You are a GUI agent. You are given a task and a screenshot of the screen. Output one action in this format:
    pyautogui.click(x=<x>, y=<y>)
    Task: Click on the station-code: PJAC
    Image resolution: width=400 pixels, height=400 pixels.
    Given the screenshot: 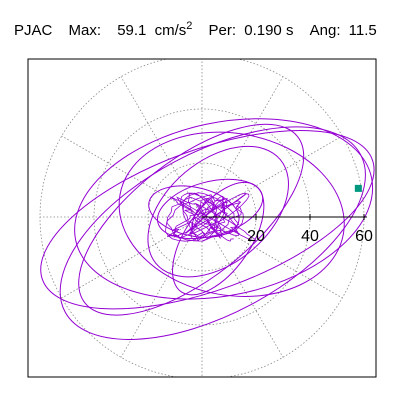 What is the action you would take?
    pyautogui.click(x=33, y=30)
    